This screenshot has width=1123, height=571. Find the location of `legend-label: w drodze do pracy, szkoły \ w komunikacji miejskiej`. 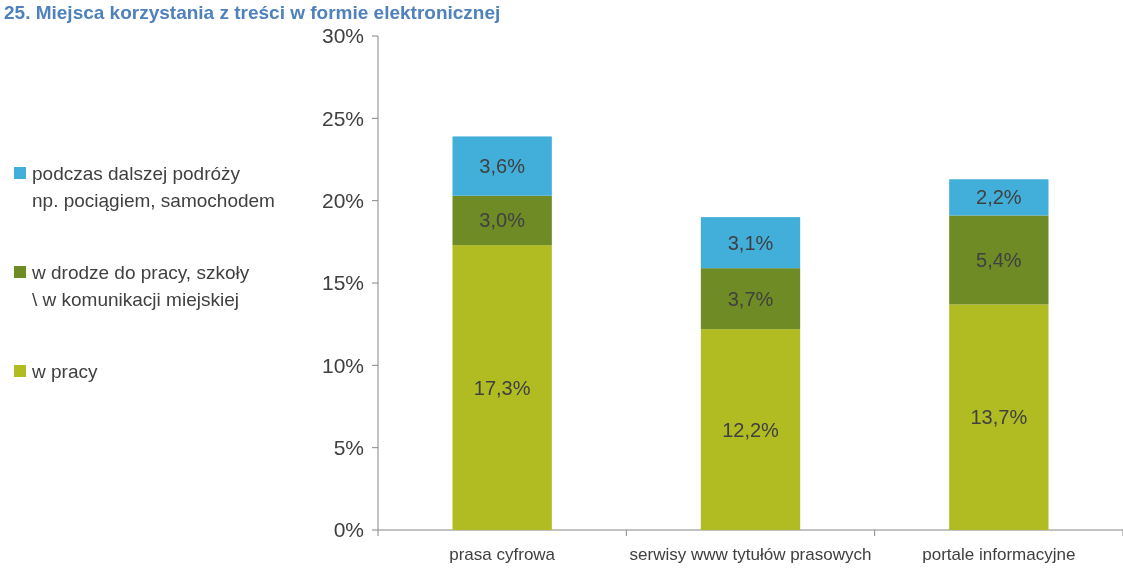

legend-label: w drodze do pracy, szkoły \ w komunikacji miejskiej is located at coordinates (140, 286).